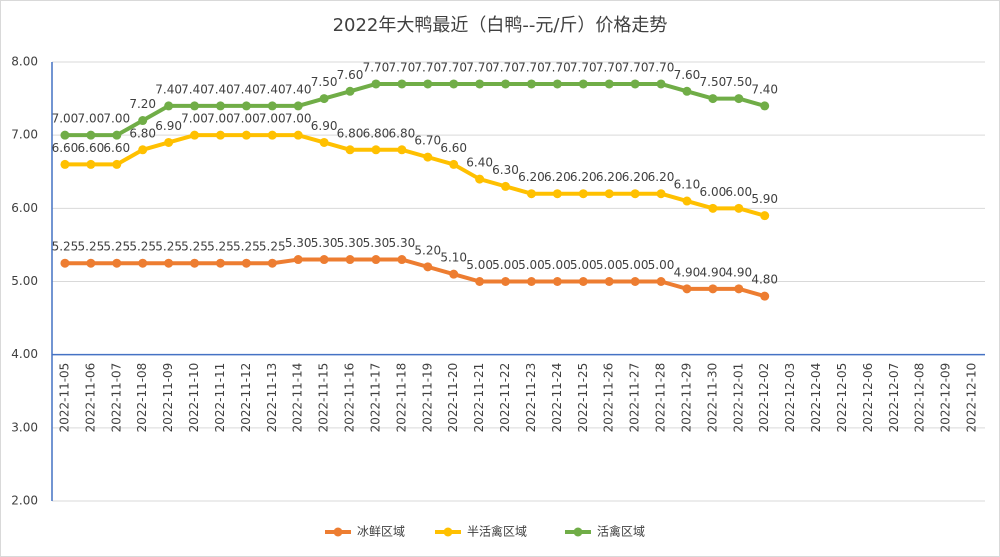  Describe the element at coordinates (609, 398) in the screenshot. I see `x-tick-label: 2022-11-26` at that location.